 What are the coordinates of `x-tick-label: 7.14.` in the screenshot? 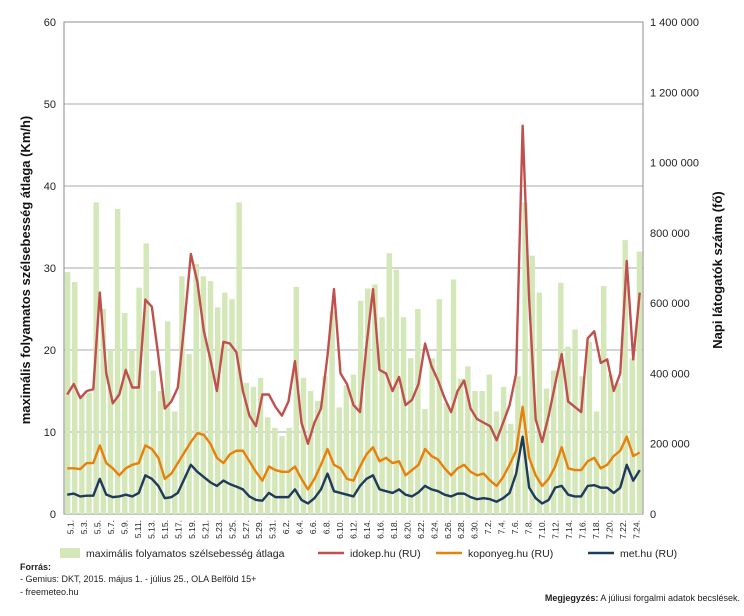 It's located at (569, 529).